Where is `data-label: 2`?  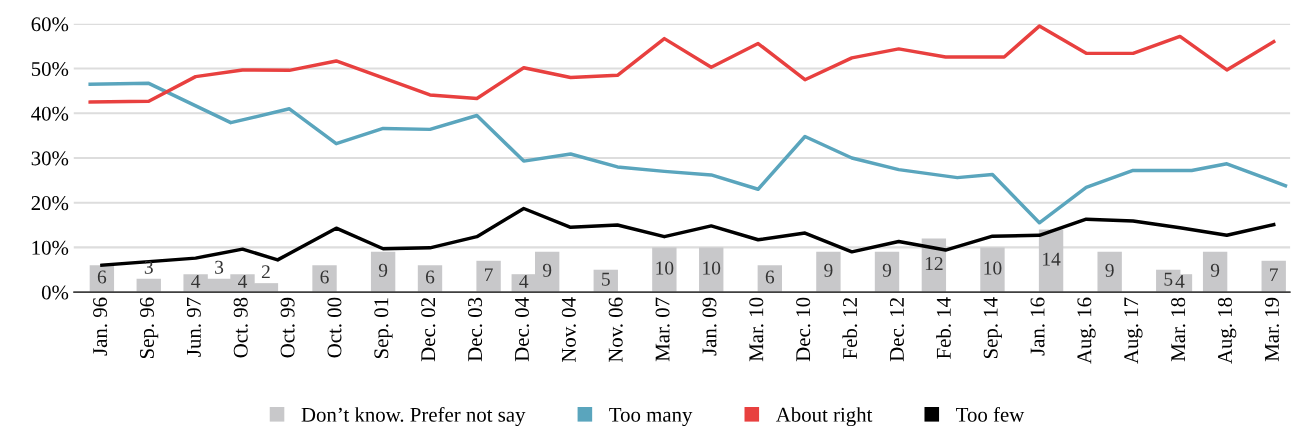
data-label: 2 is located at coordinates (265, 272).